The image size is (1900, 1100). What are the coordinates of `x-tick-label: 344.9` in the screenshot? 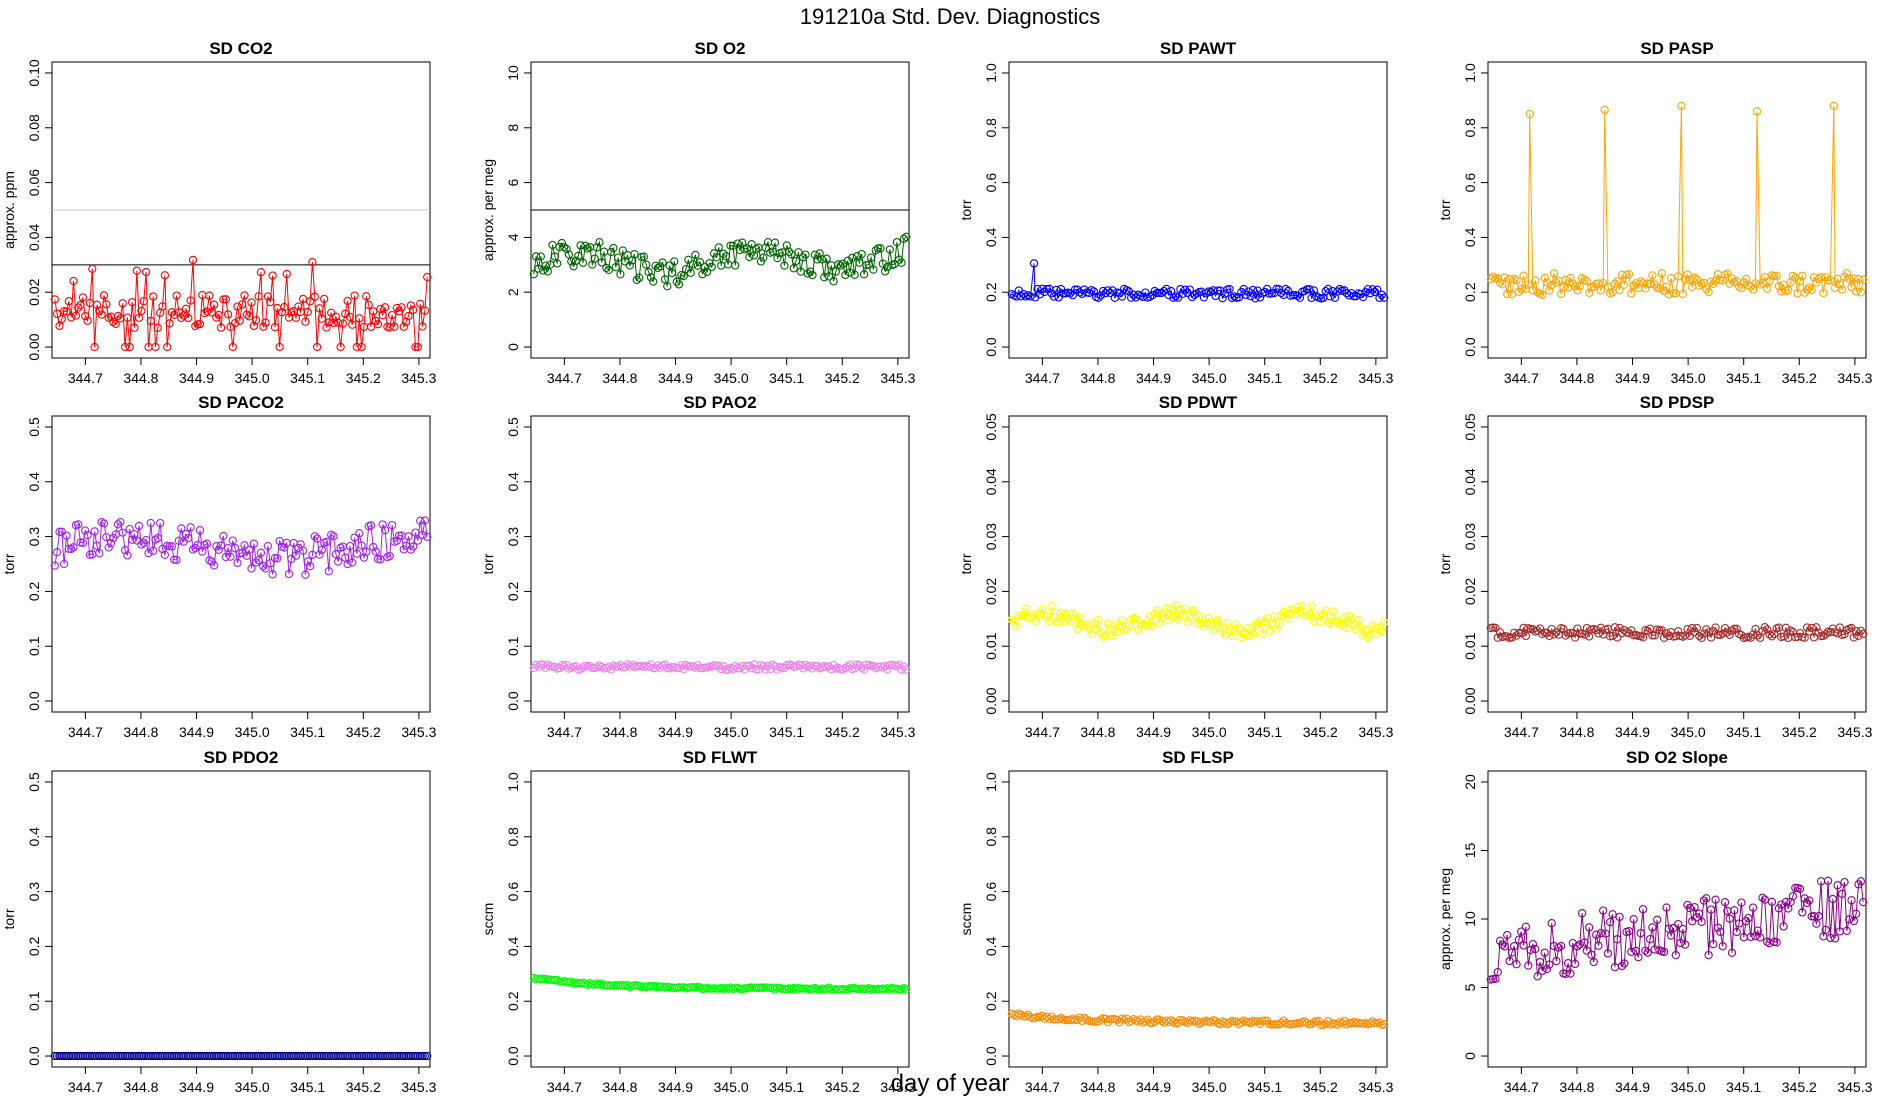 It's located at (1632, 378).